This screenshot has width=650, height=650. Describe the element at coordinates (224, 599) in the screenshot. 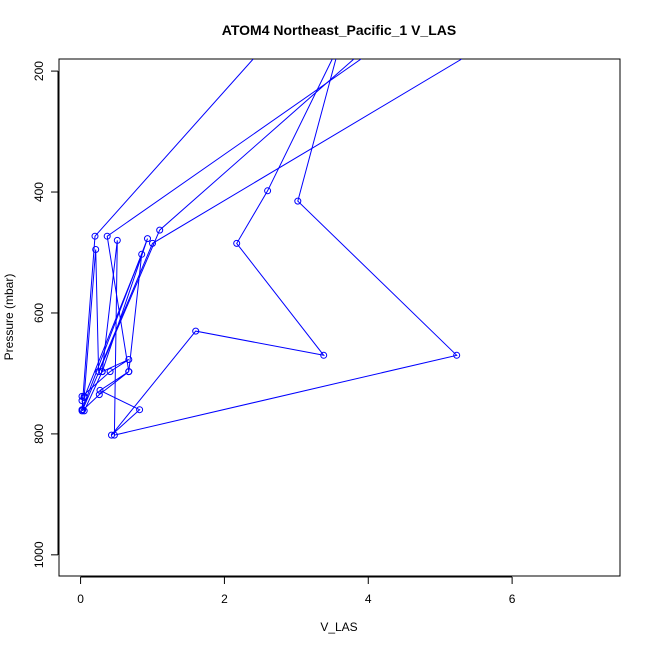

I see `x-tick-label: 2` at that location.